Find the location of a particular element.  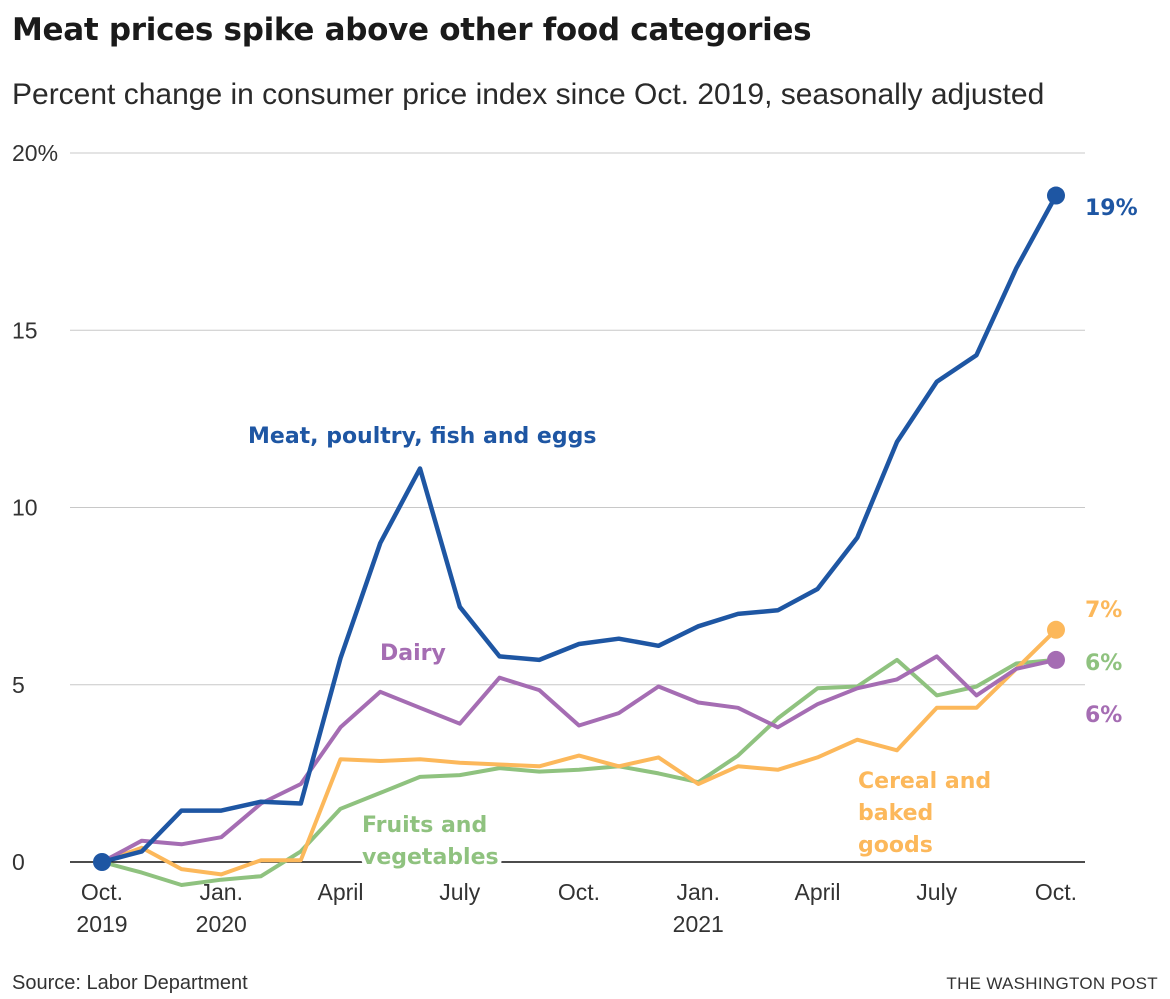

series-label-fruits: Fruits and is located at coordinates (424, 825).